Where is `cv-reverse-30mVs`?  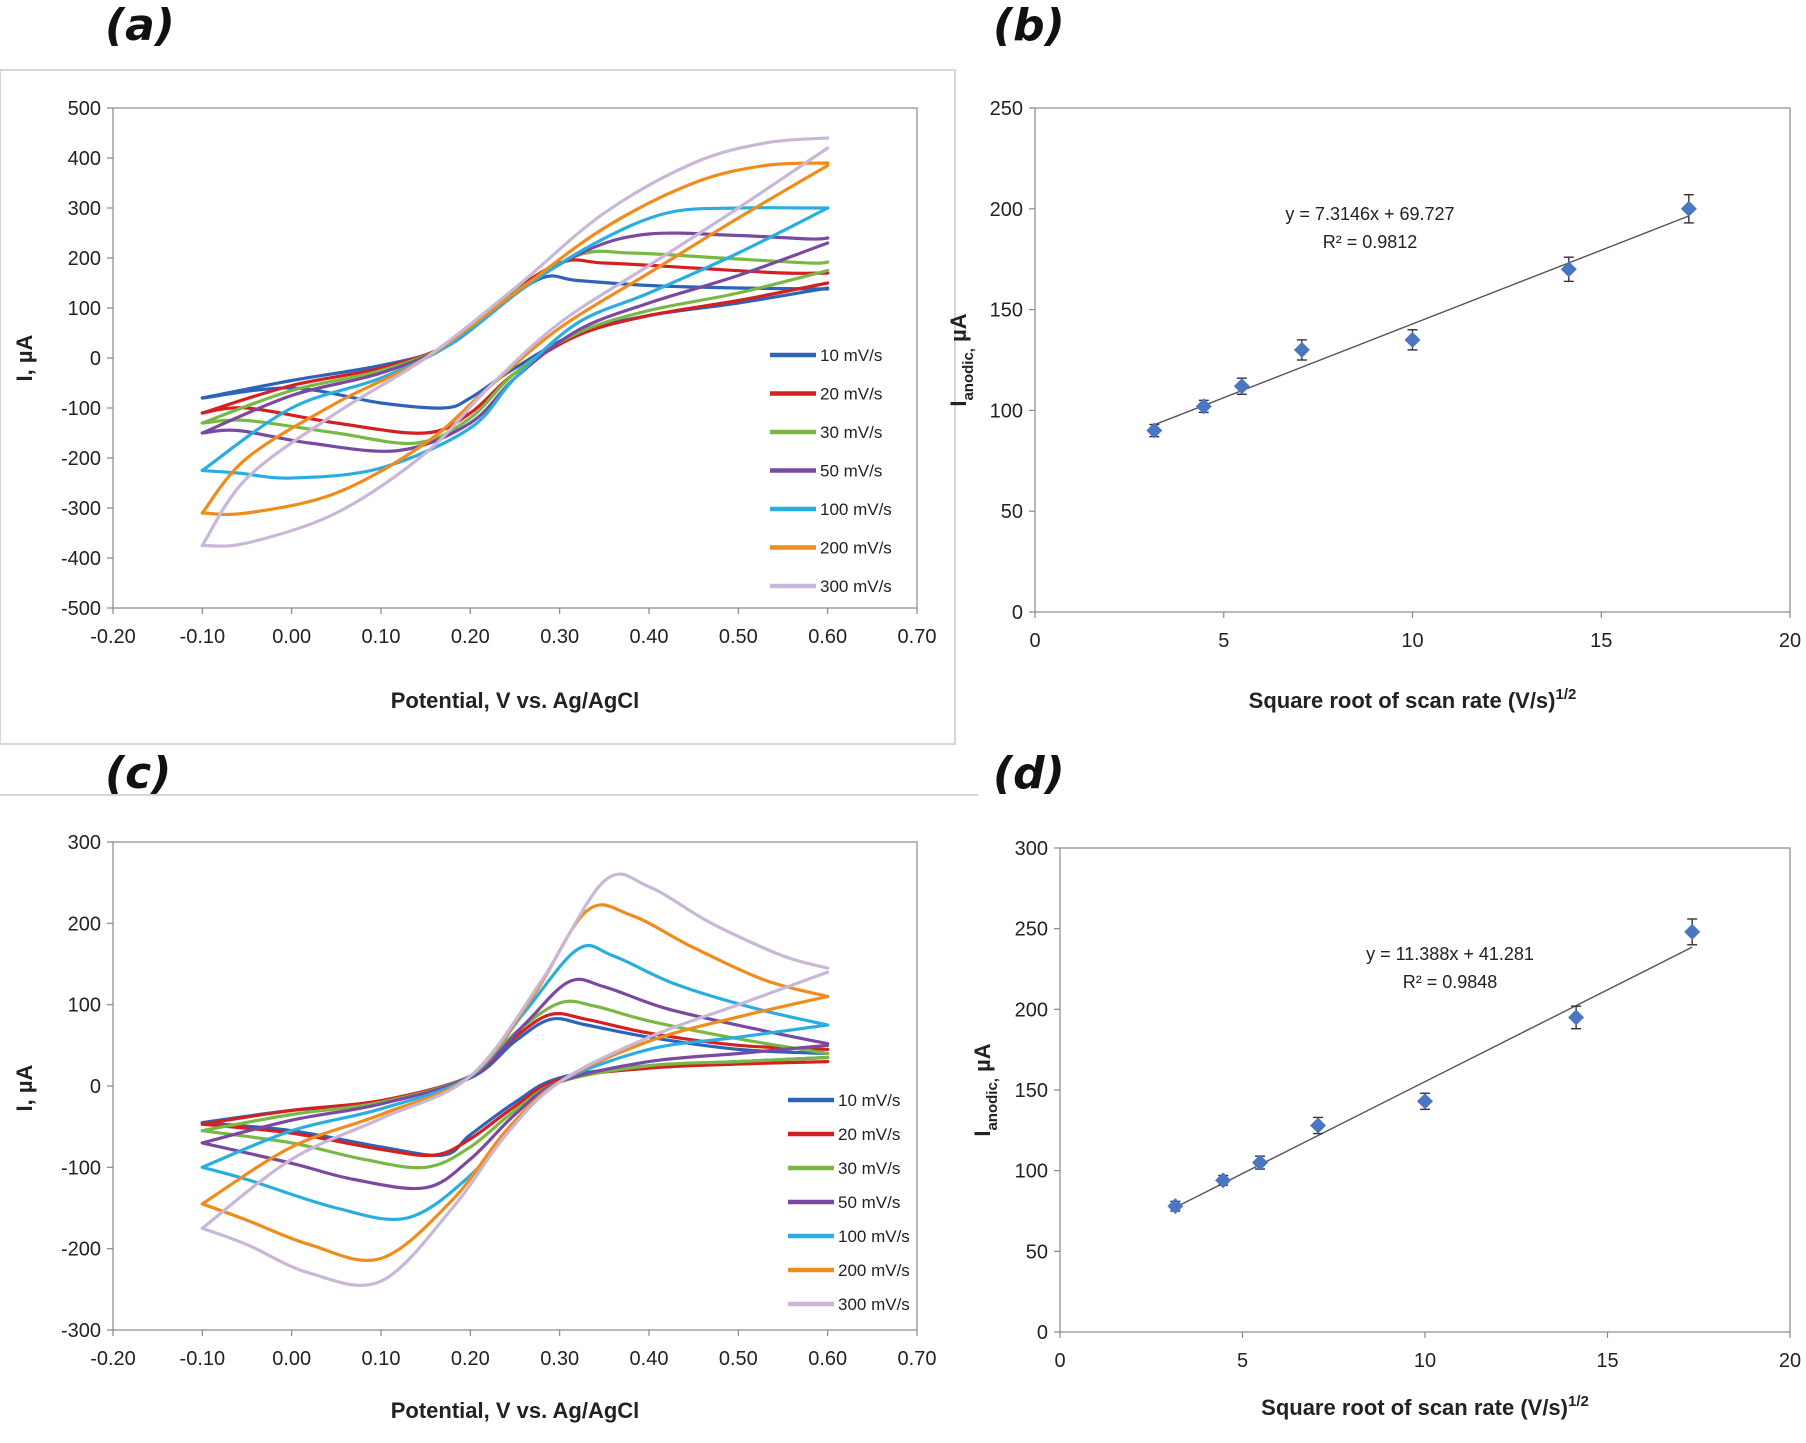 cv-reverse-30mVs is located at coordinates (515, 357).